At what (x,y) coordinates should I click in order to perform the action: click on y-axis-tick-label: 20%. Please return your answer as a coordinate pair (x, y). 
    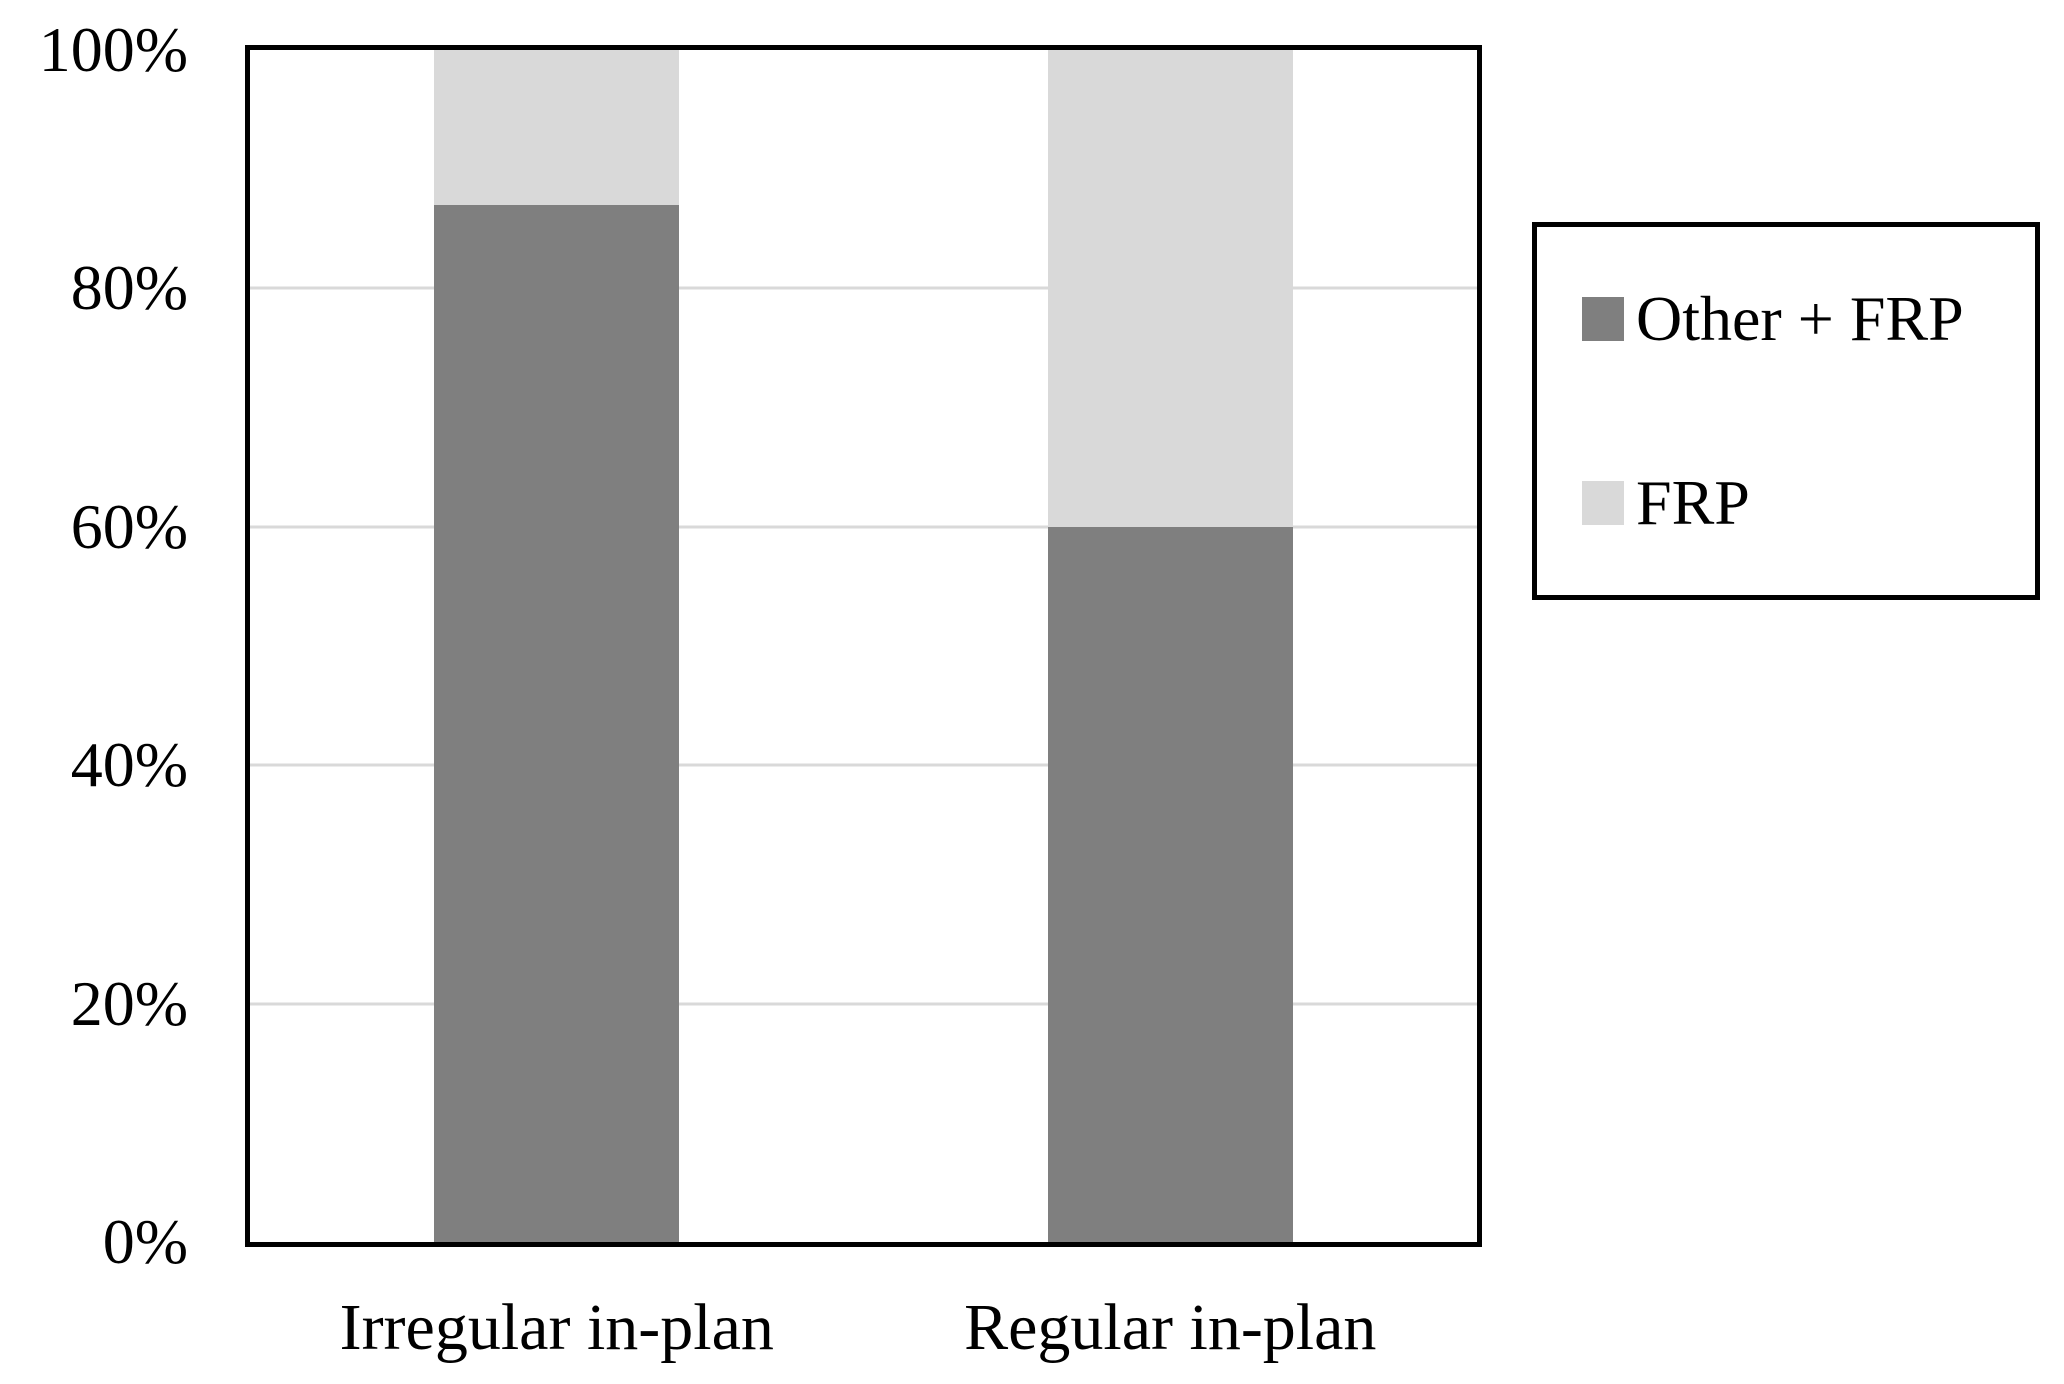
    Looking at the image, I should click on (129, 1003).